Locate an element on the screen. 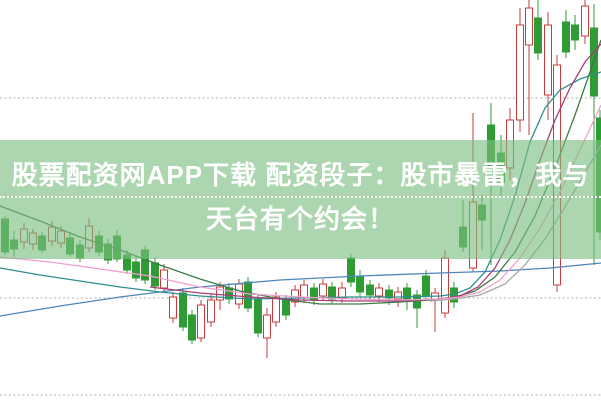  banner-text-line1: 股票配资网APP下载 配资段子：股市暴雷，我与 is located at coordinates (300, 175).